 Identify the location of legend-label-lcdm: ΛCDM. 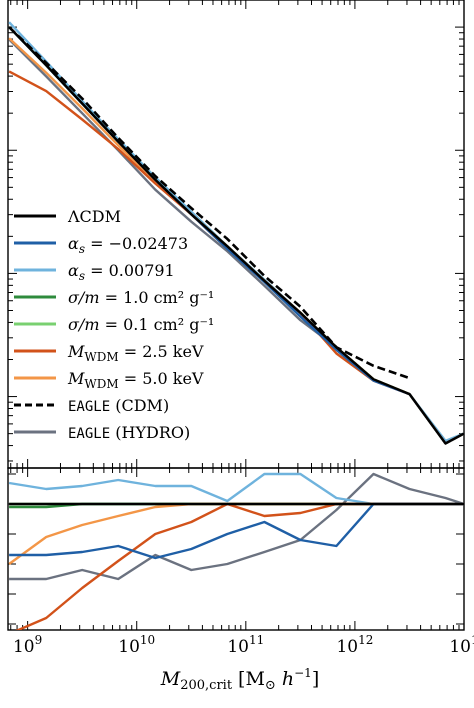
(94, 216).